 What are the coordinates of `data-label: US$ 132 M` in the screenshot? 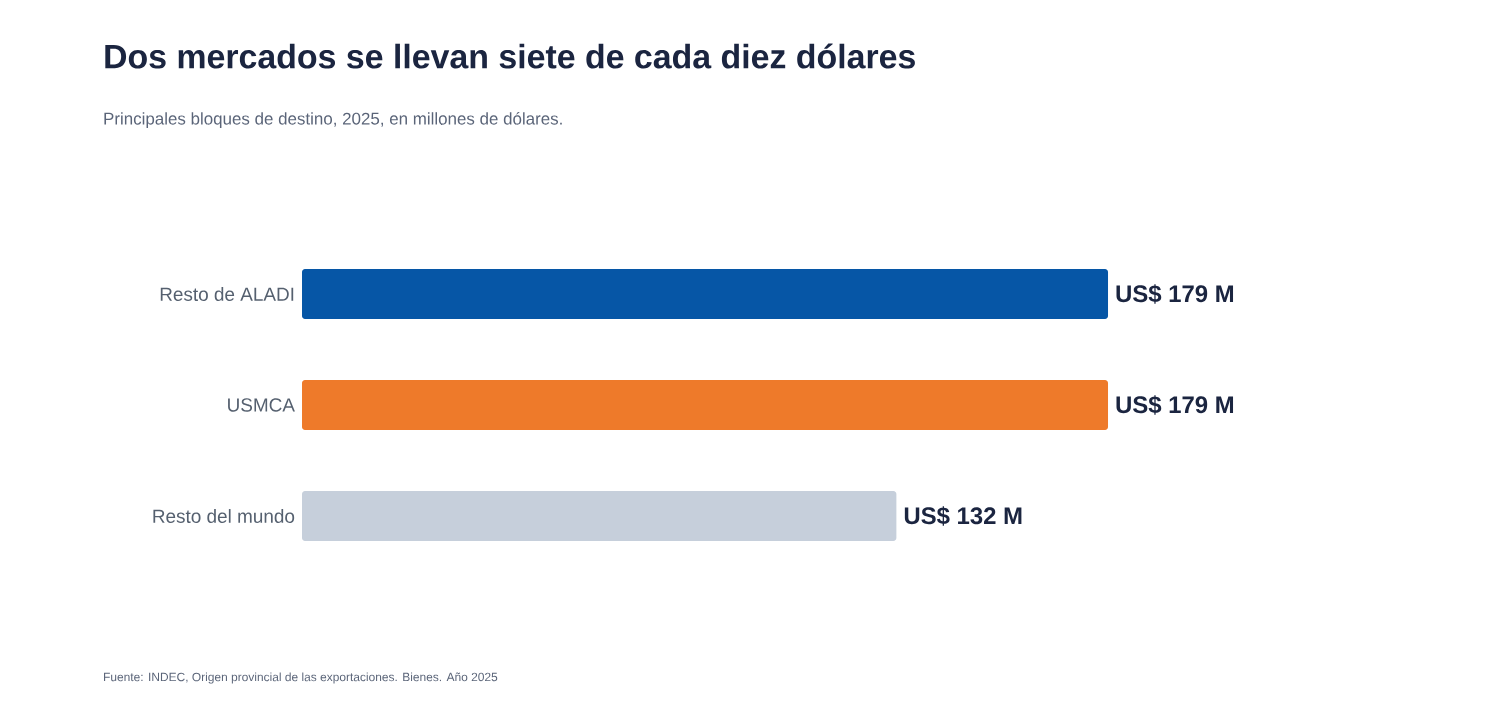 It's located at (963, 516).